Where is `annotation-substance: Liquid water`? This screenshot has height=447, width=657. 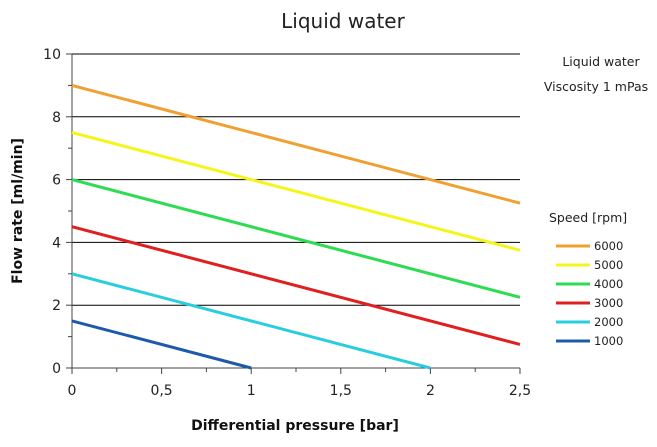 annotation-substance: Liquid water is located at coordinates (601, 61).